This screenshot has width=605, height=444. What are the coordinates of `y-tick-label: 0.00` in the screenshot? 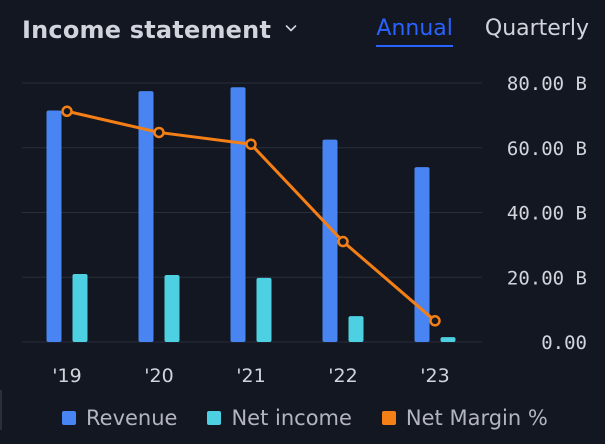 It's located at (564, 343).